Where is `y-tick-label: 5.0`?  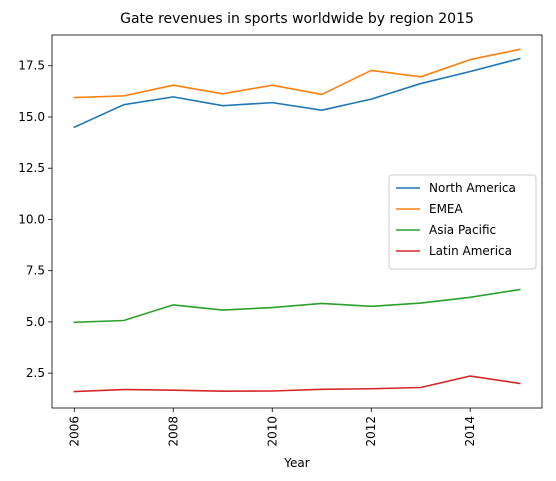 y-tick-label: 5.0 is located at coordinates (35, 322).